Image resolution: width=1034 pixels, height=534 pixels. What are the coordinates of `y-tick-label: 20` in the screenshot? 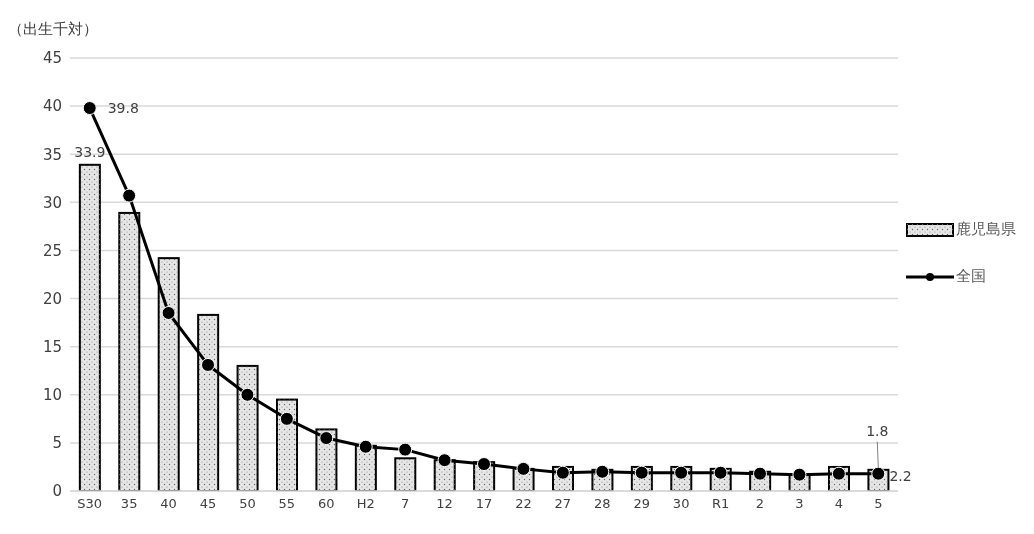 It's located at (52, 298).